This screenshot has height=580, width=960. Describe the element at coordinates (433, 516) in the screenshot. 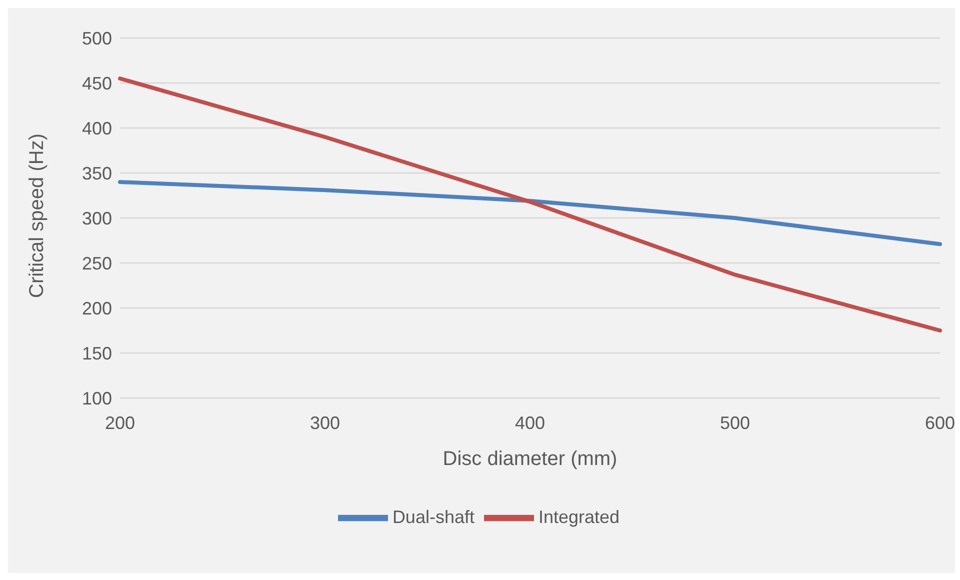

I see `legend-label: Dual-shaft` at that location.